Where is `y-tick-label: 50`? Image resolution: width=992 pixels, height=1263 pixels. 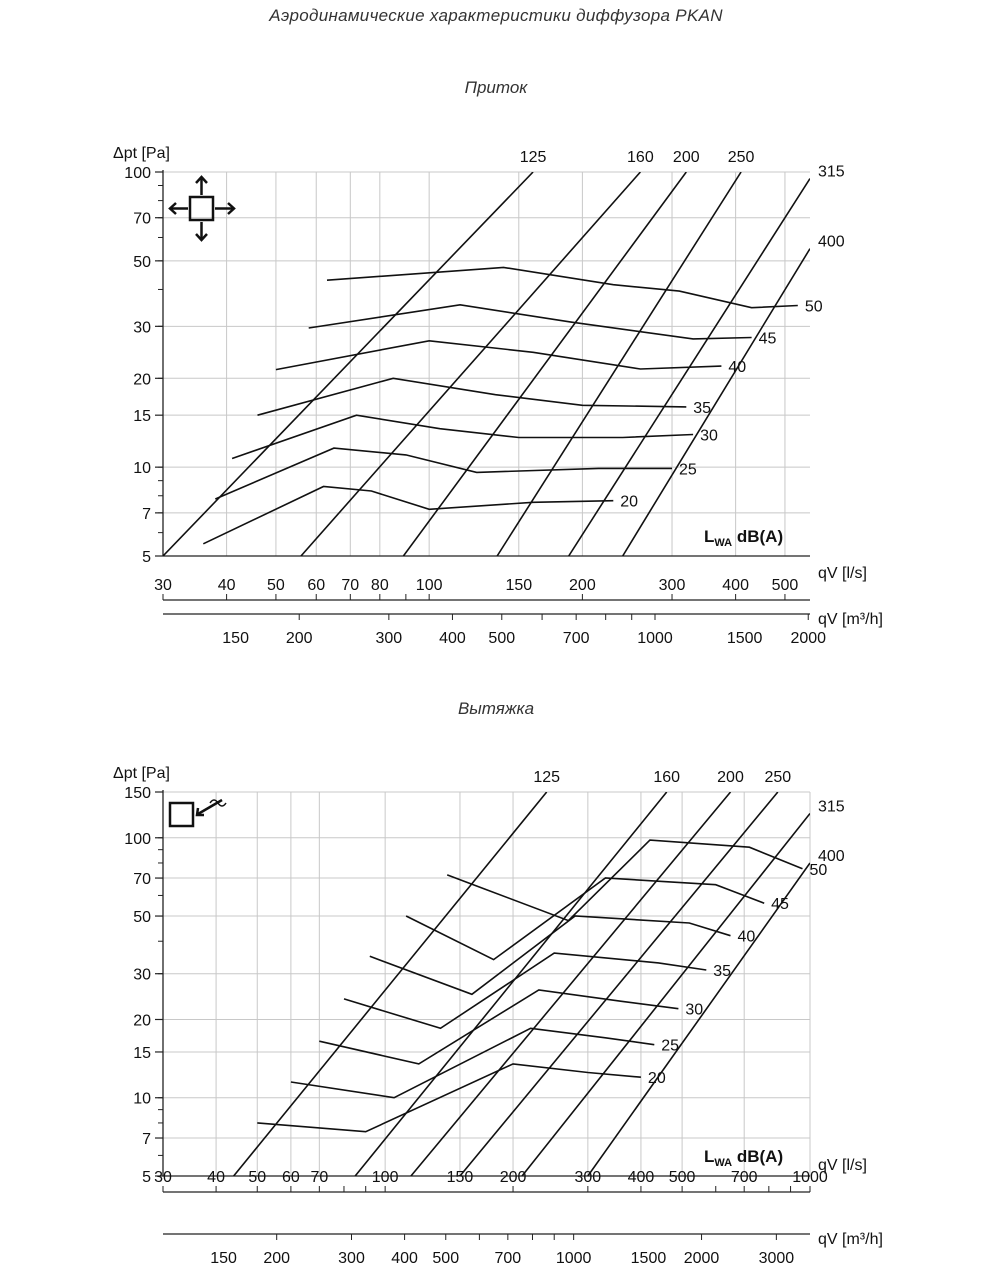 y-tick-label: 50 is located at coordinates (142, 917).